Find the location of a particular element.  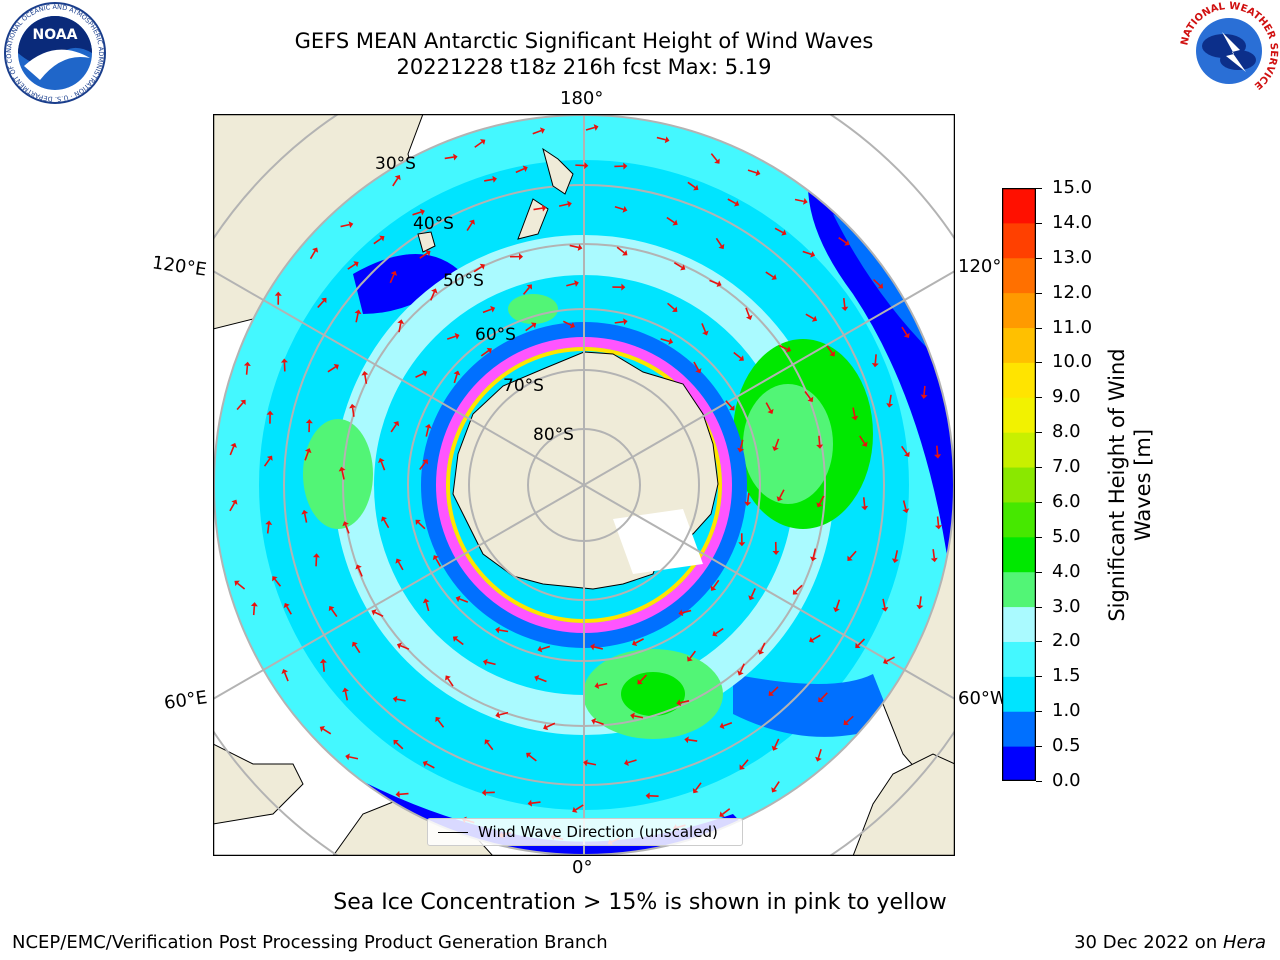

lon-label-120e: 120°E is located at coordinates (179, 266).